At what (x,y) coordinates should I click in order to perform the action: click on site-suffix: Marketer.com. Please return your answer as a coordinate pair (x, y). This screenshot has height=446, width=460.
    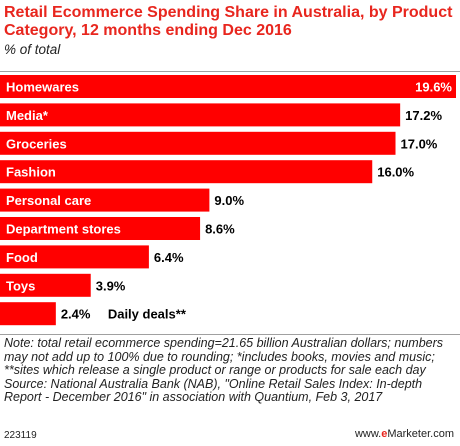
    Looking at the image, I should click on (420, 434).